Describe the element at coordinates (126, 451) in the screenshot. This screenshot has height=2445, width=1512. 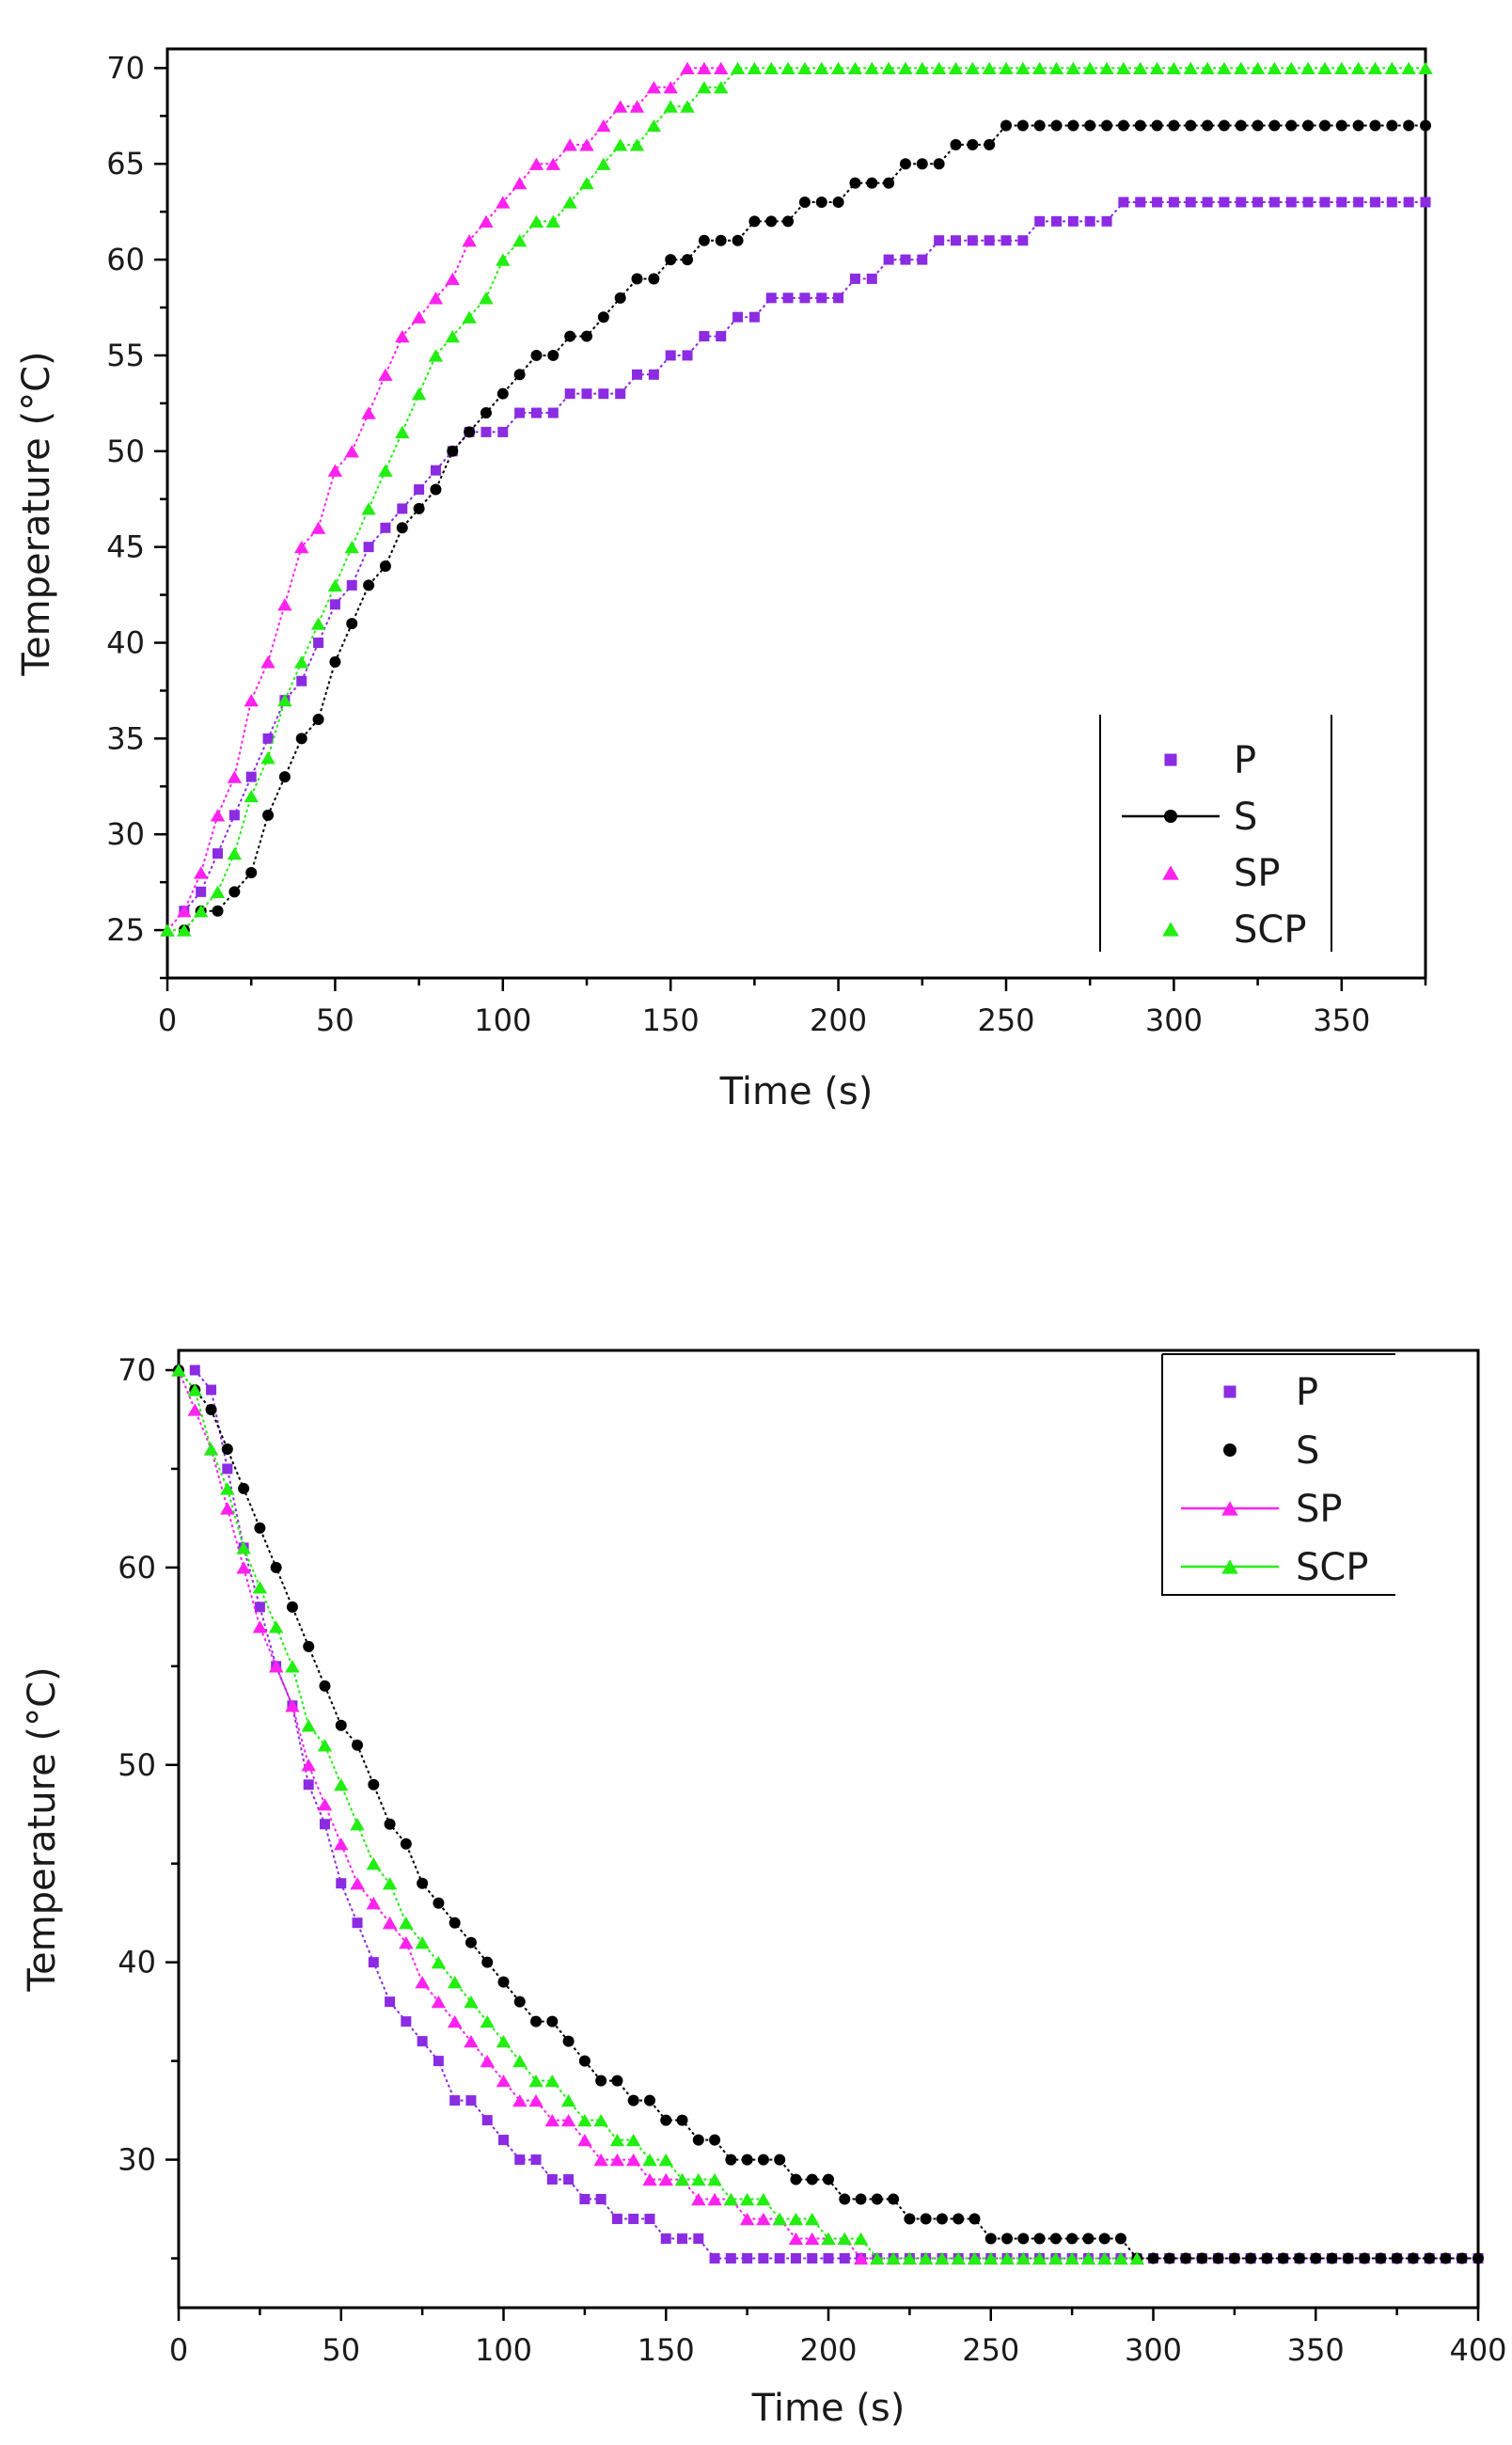
I see `y-tick-label: 50` at that location.